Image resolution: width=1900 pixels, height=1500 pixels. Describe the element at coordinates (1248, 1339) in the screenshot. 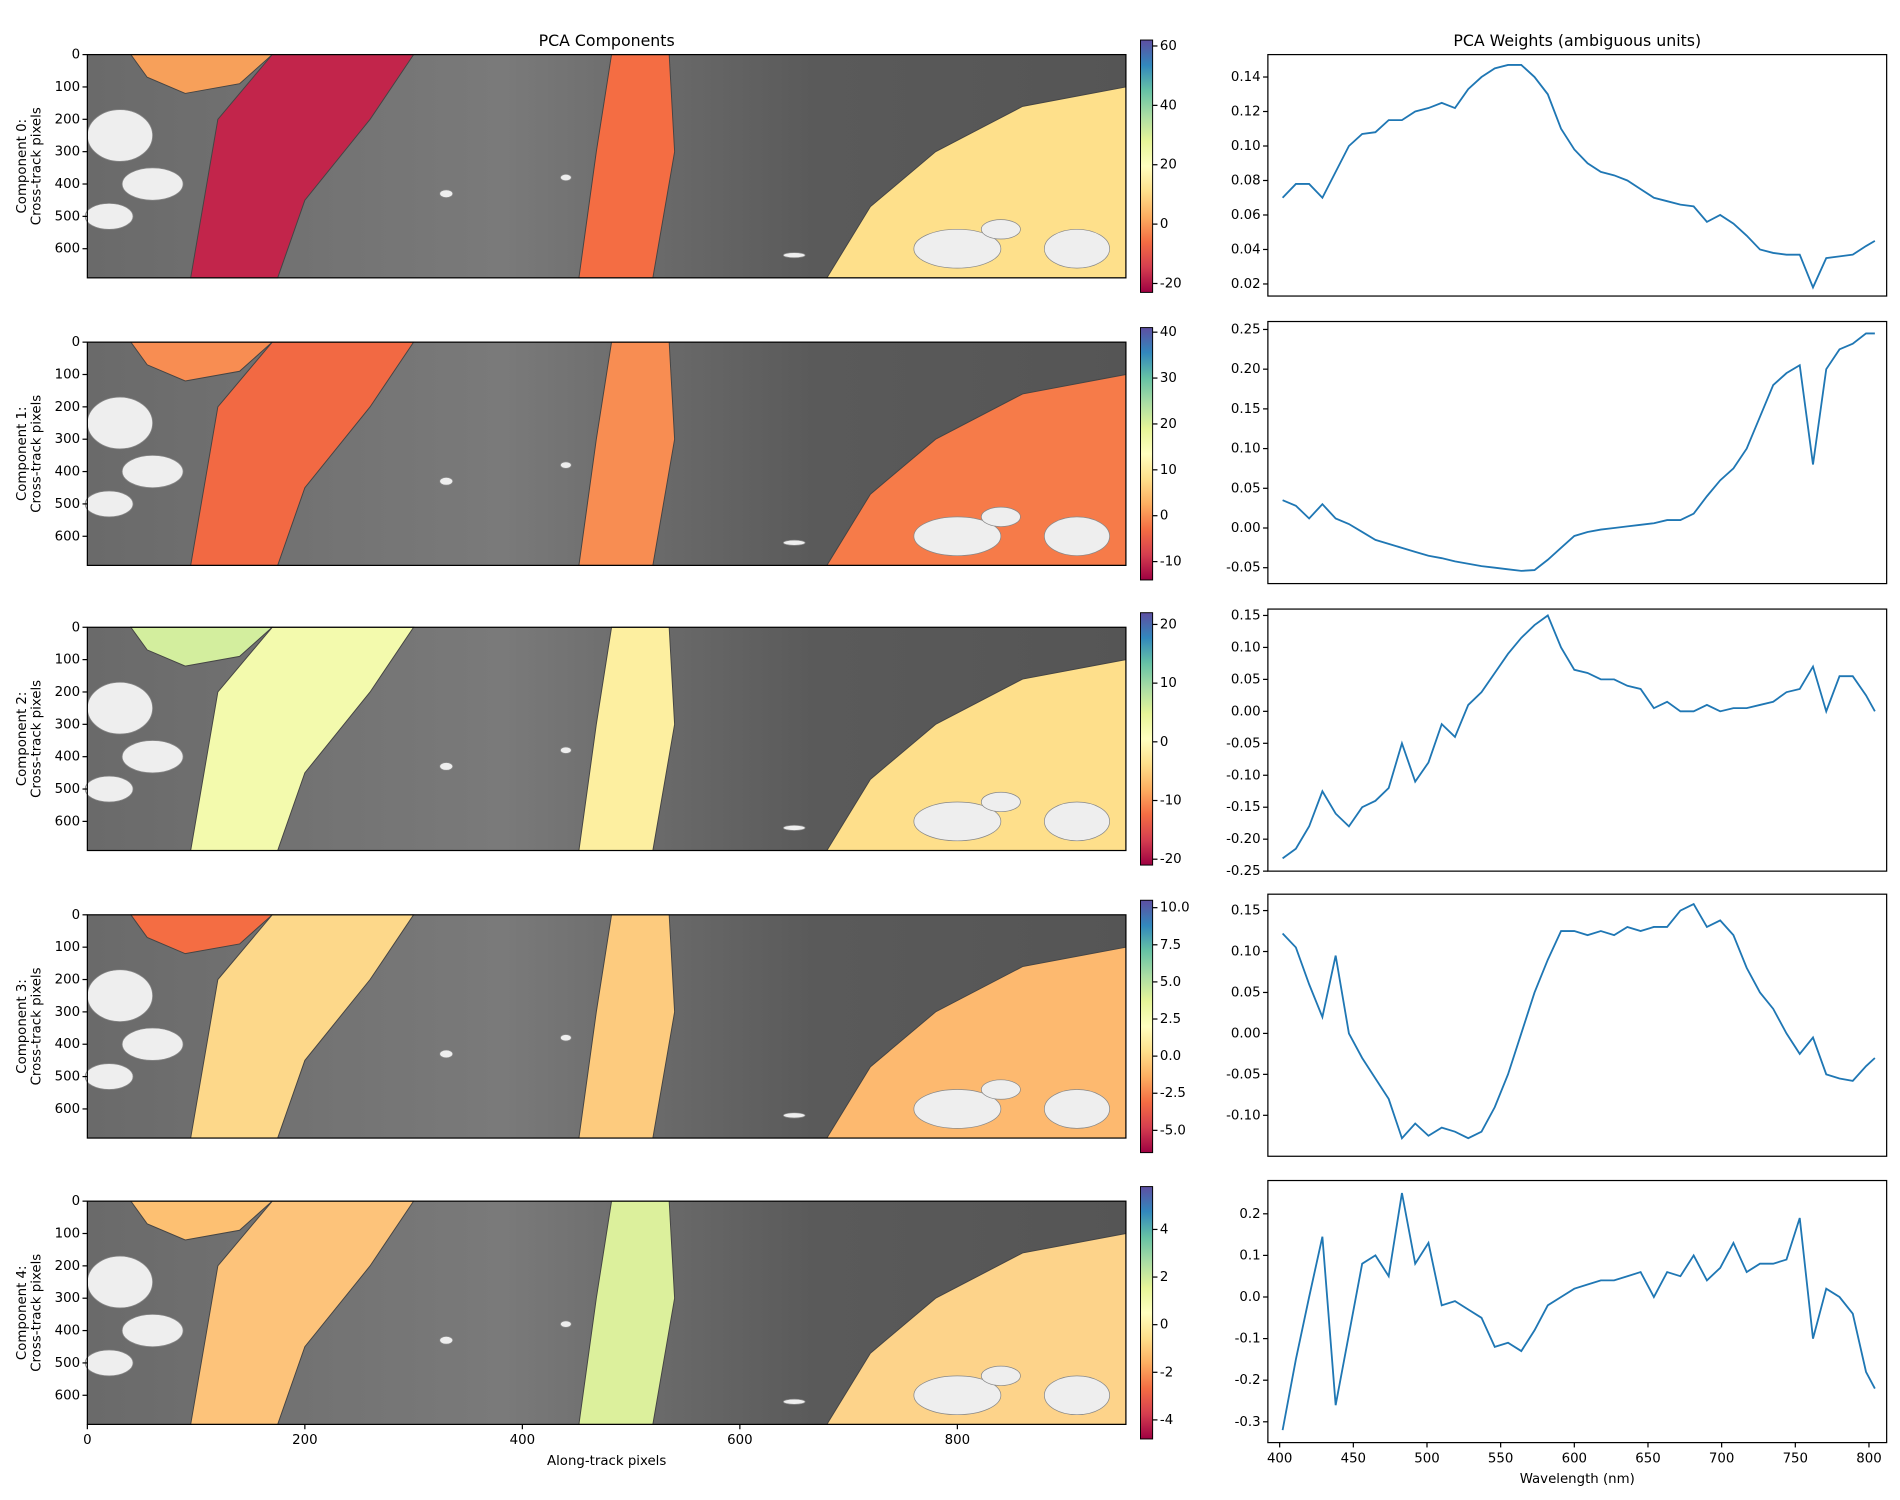

I see `y-tick-label: -0.1` at that location.